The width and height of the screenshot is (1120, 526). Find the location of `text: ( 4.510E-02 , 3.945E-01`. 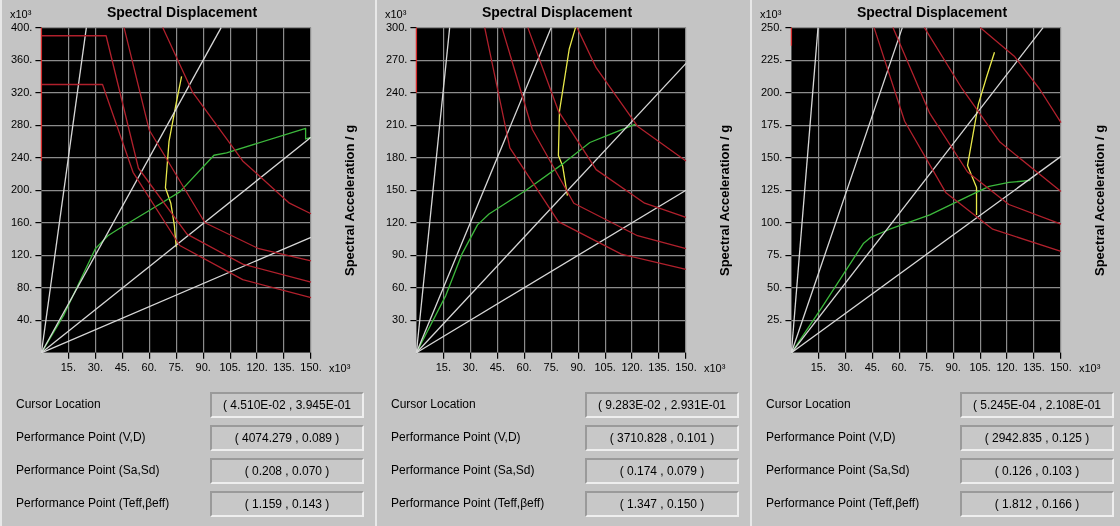

text: ( 4.510E-02 , 3.945E-01 is located at coordinates (287, 405).